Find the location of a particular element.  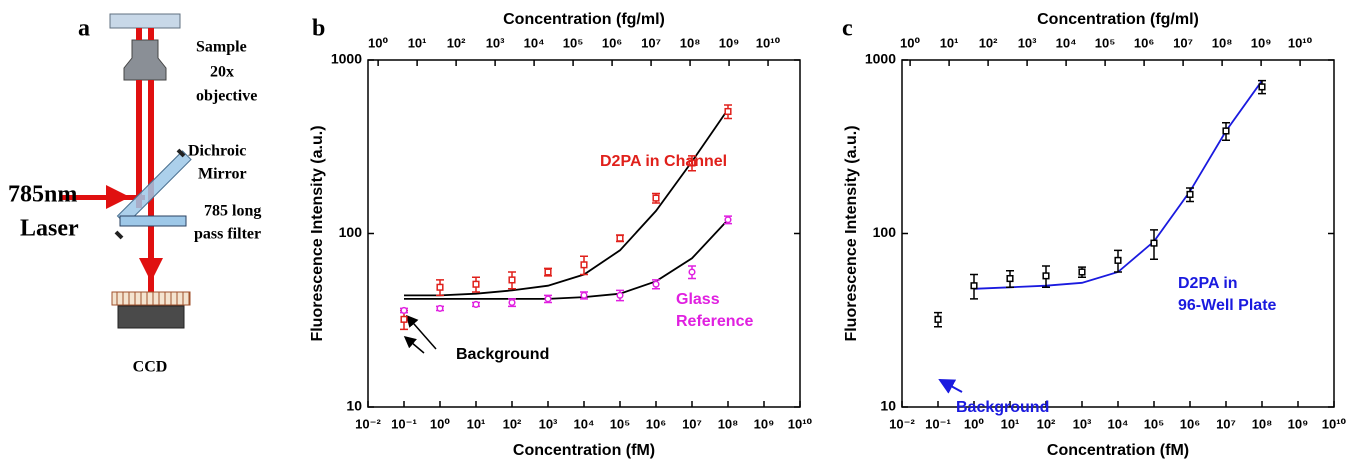

x2-tick-label: 10⁹ is located at coordinates (1261, 42).